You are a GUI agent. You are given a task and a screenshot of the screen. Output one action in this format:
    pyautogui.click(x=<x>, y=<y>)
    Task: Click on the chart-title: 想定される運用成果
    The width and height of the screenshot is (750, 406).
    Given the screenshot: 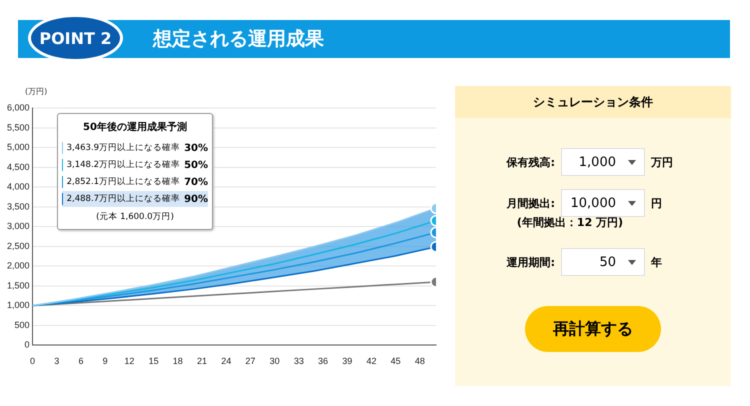 What is the action you would take?
    pyautogui.click(x=238, y=39)
    